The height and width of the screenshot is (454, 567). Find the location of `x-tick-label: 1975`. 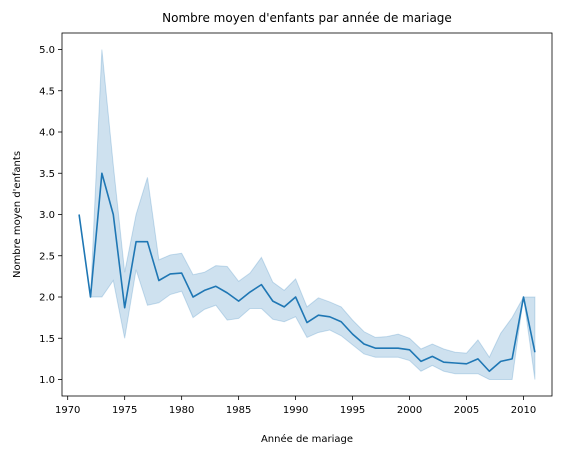

x-tick-label: 1975 is located at coordinates (124, 410).